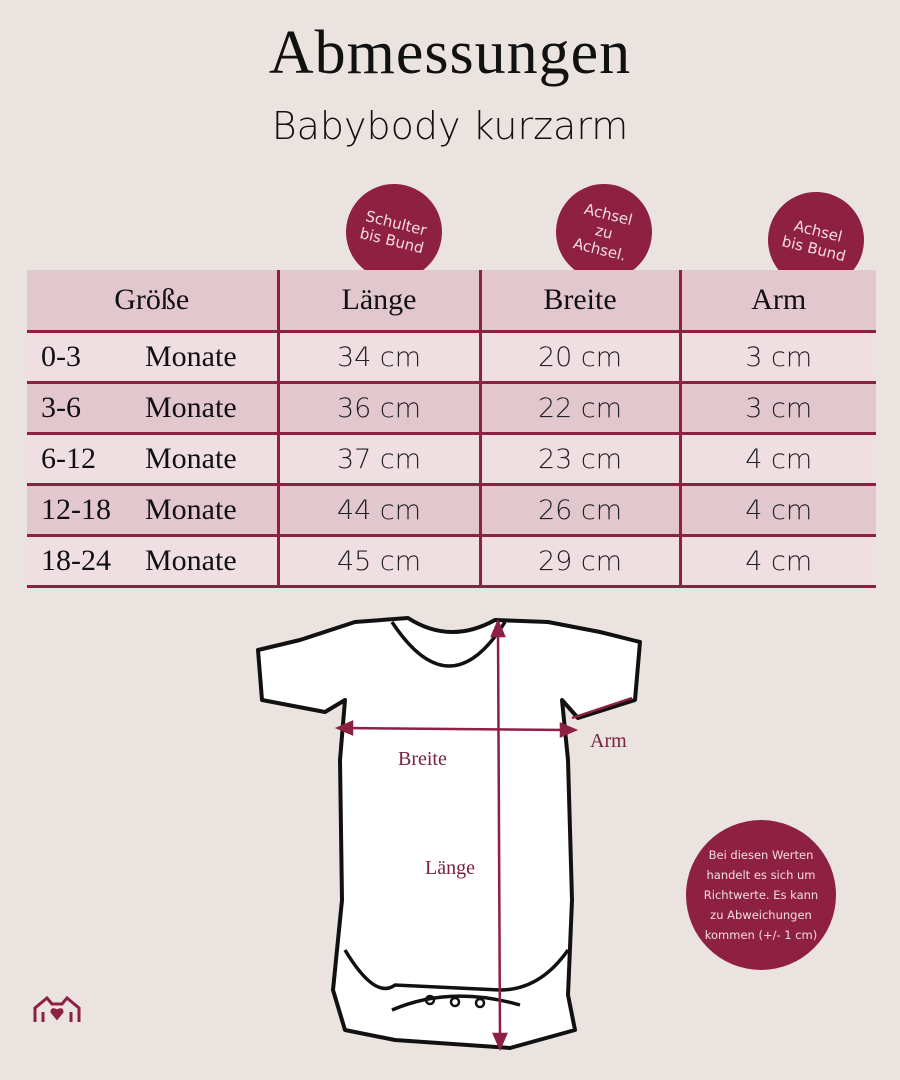 This screenshot has width=900, height=1080. I want to click on breite-cell: 29 cm, so click(579, 561).